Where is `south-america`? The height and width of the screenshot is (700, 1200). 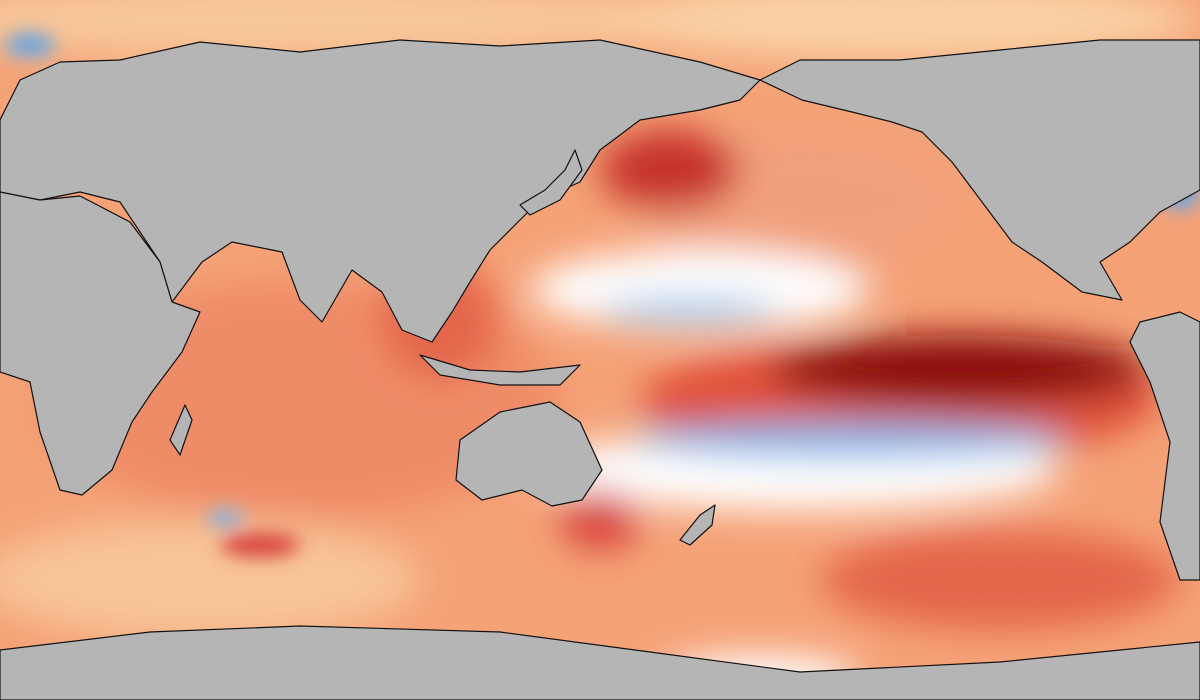 south-america is located at coordinates (1164, 446).